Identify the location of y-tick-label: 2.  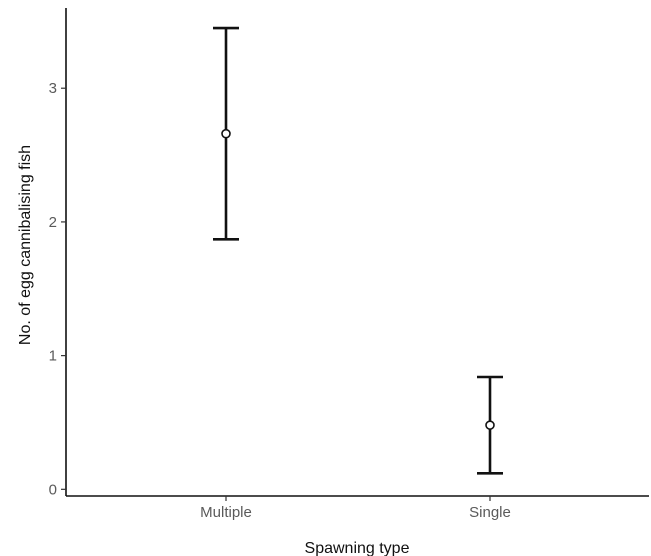
(53, 222).